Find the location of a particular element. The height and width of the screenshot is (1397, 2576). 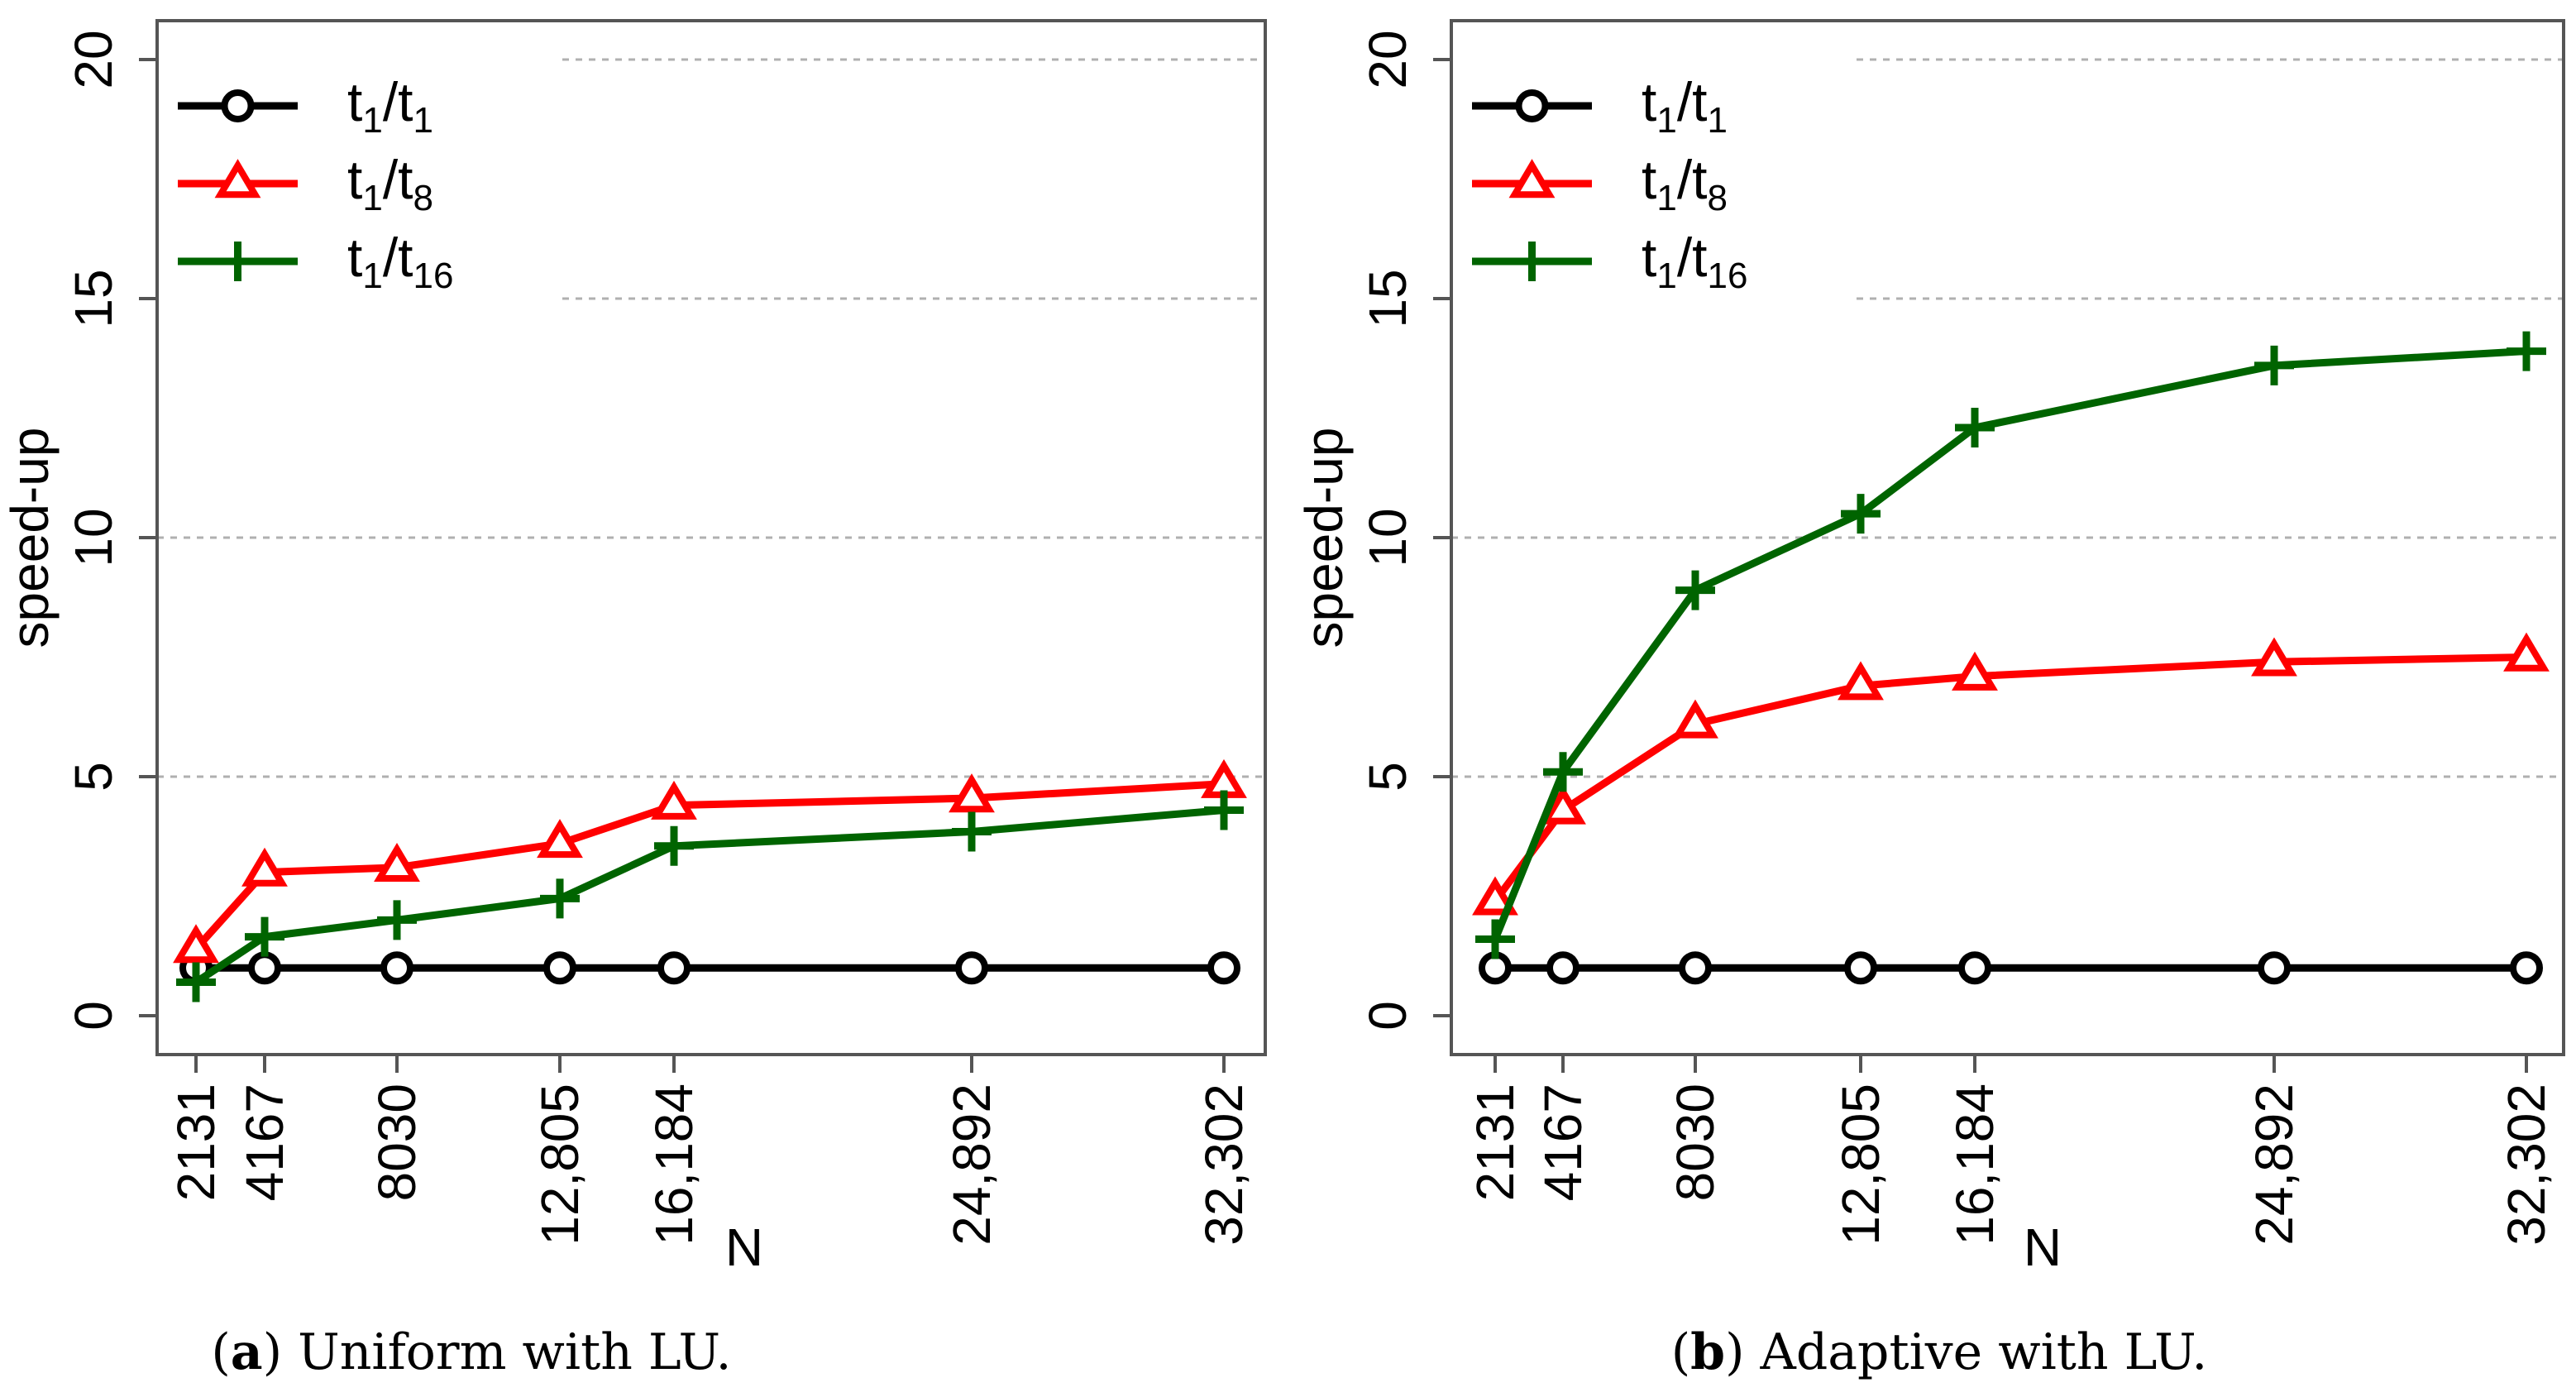

series-line-plus is located at coordinates (709, 896).